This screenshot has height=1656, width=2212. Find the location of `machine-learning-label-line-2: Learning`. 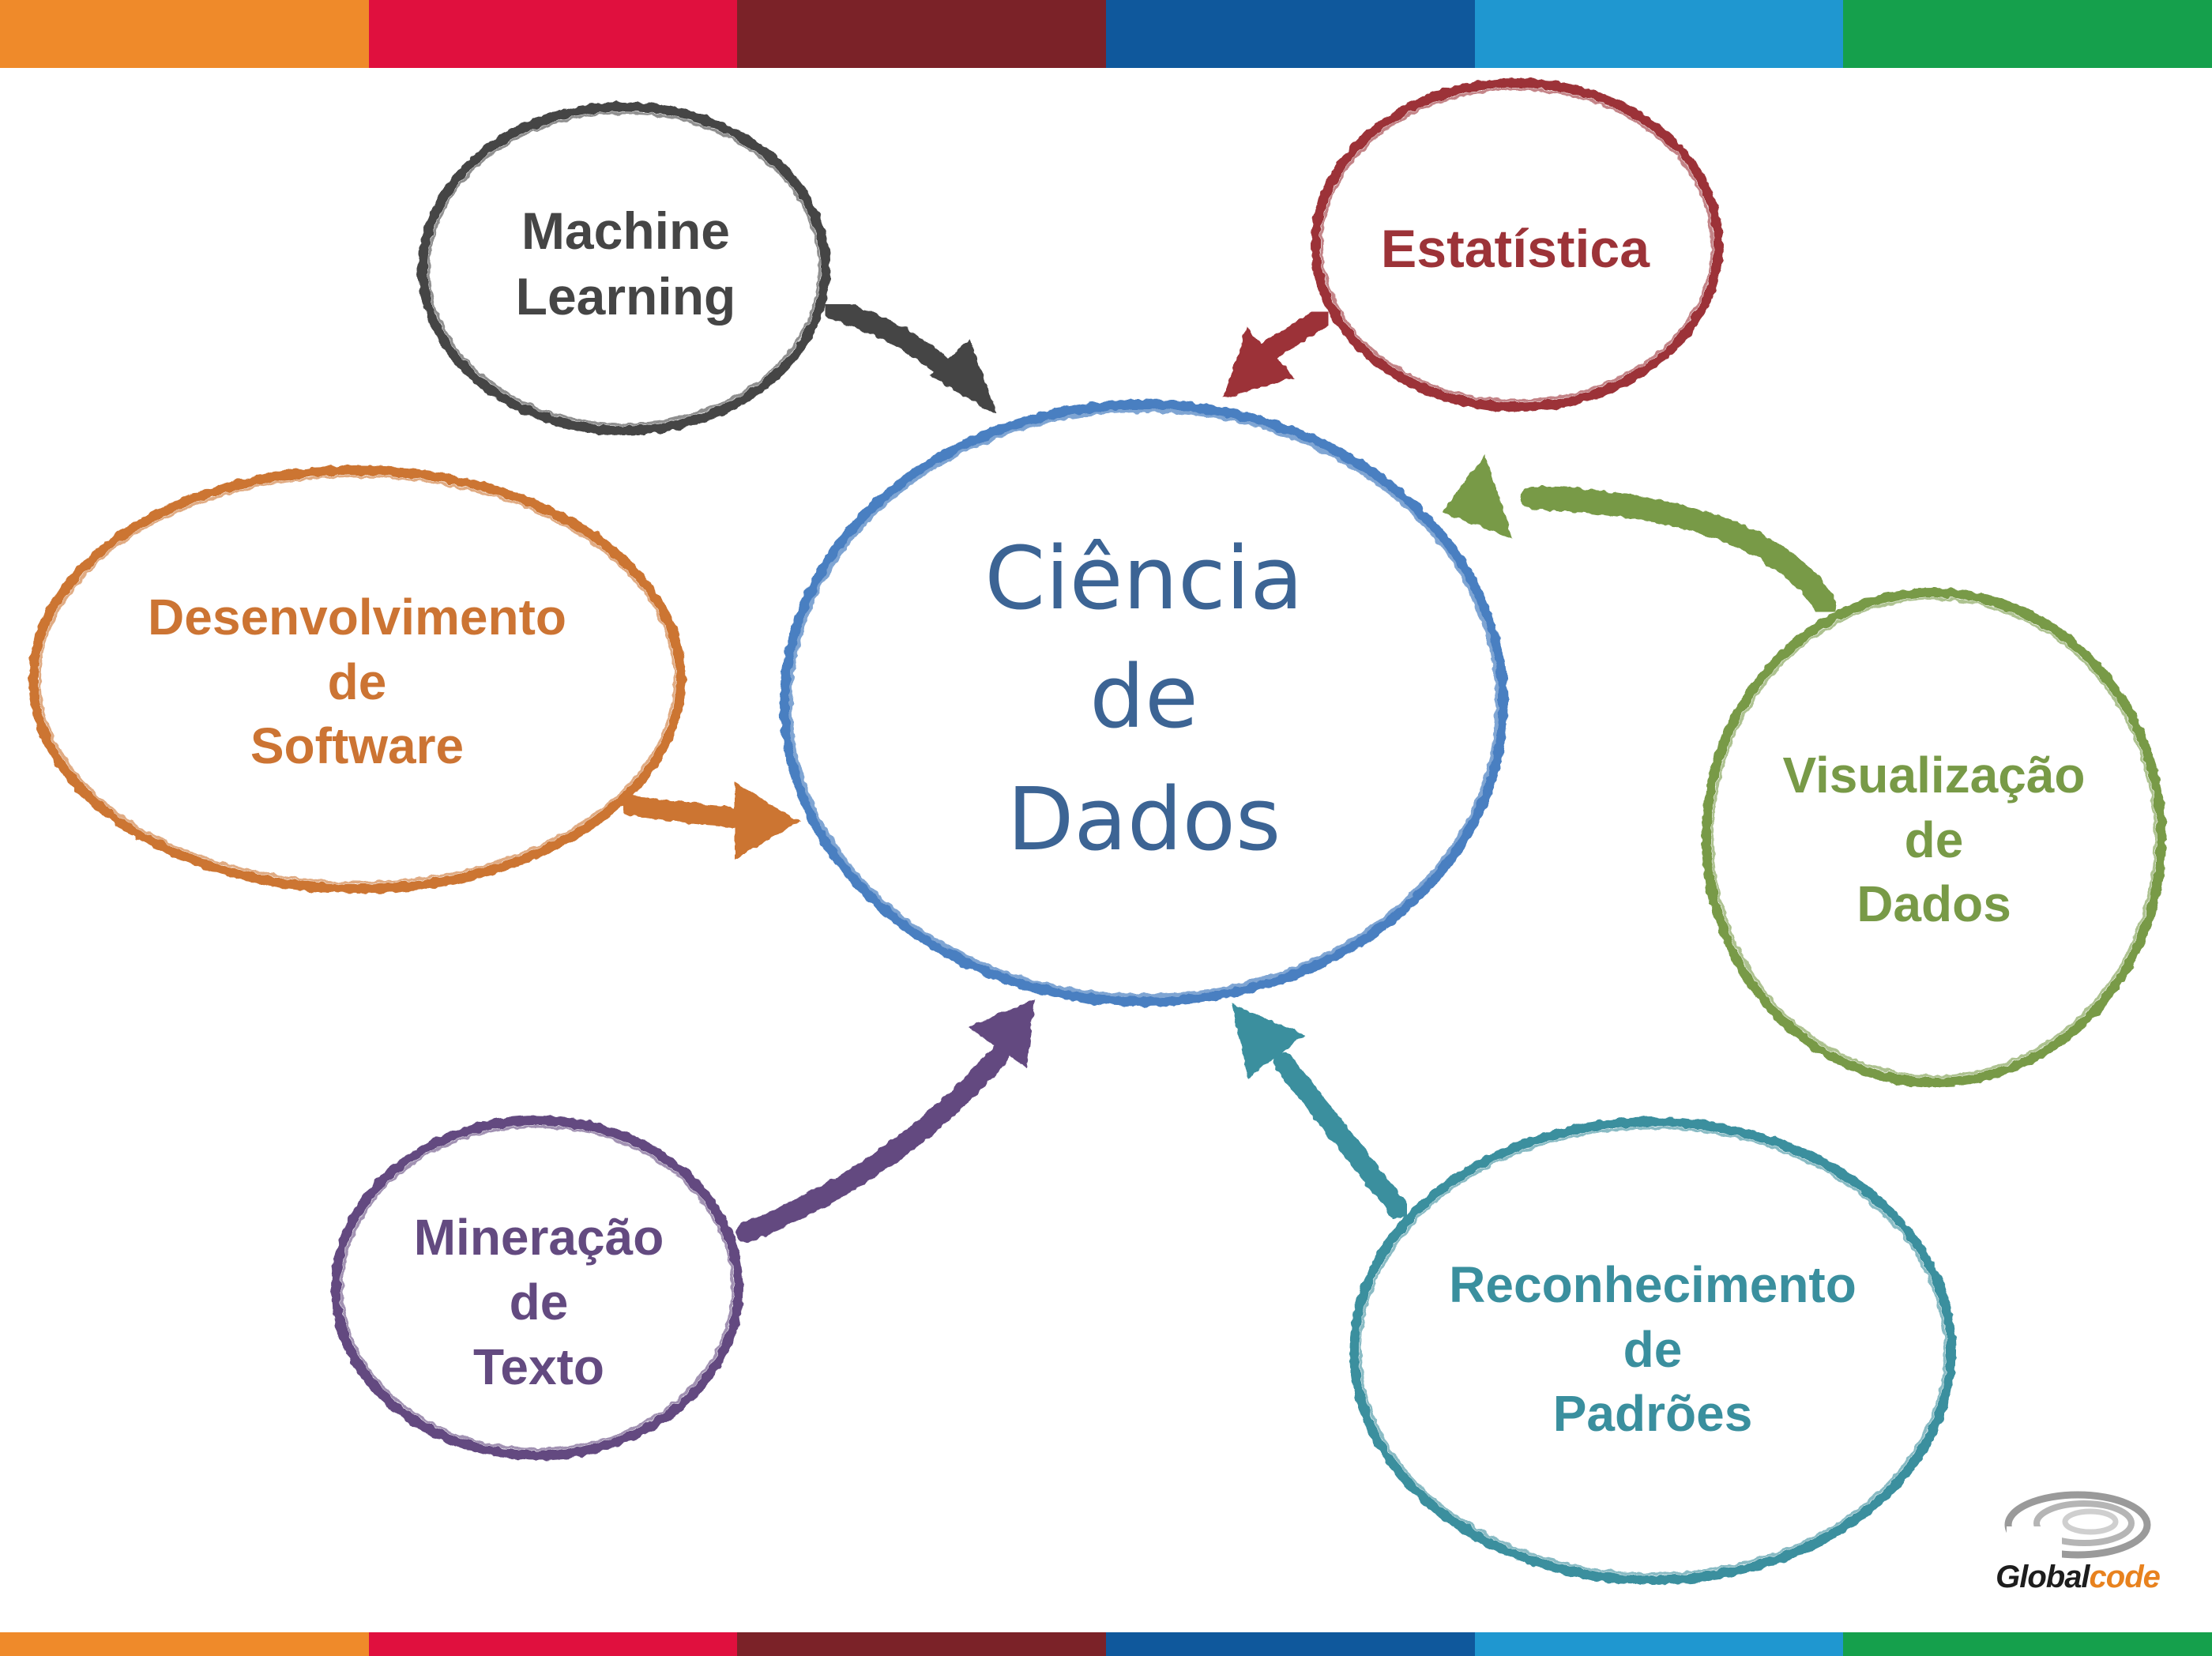

machine-learning-label-line-2: Learning is located at coordinates (626, 296).